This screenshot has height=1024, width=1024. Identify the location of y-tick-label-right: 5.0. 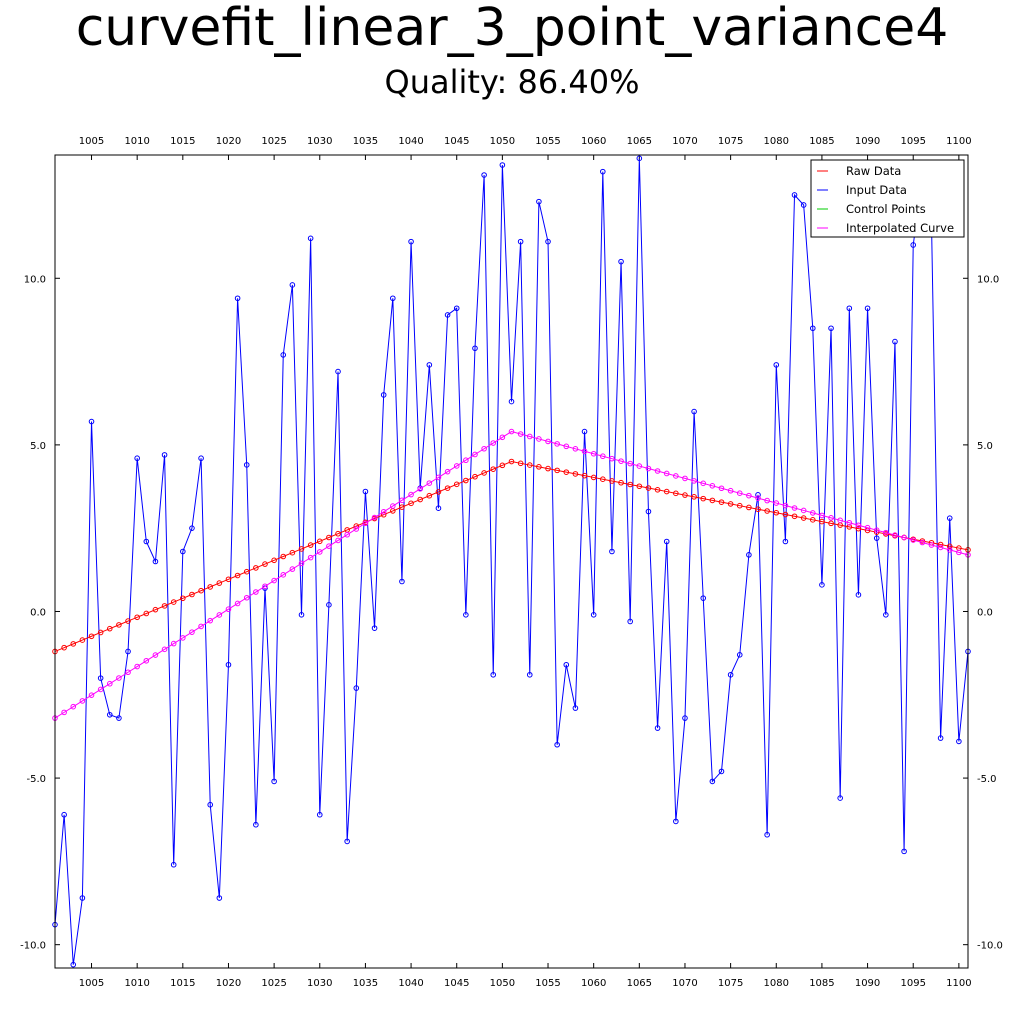
(985, 446).